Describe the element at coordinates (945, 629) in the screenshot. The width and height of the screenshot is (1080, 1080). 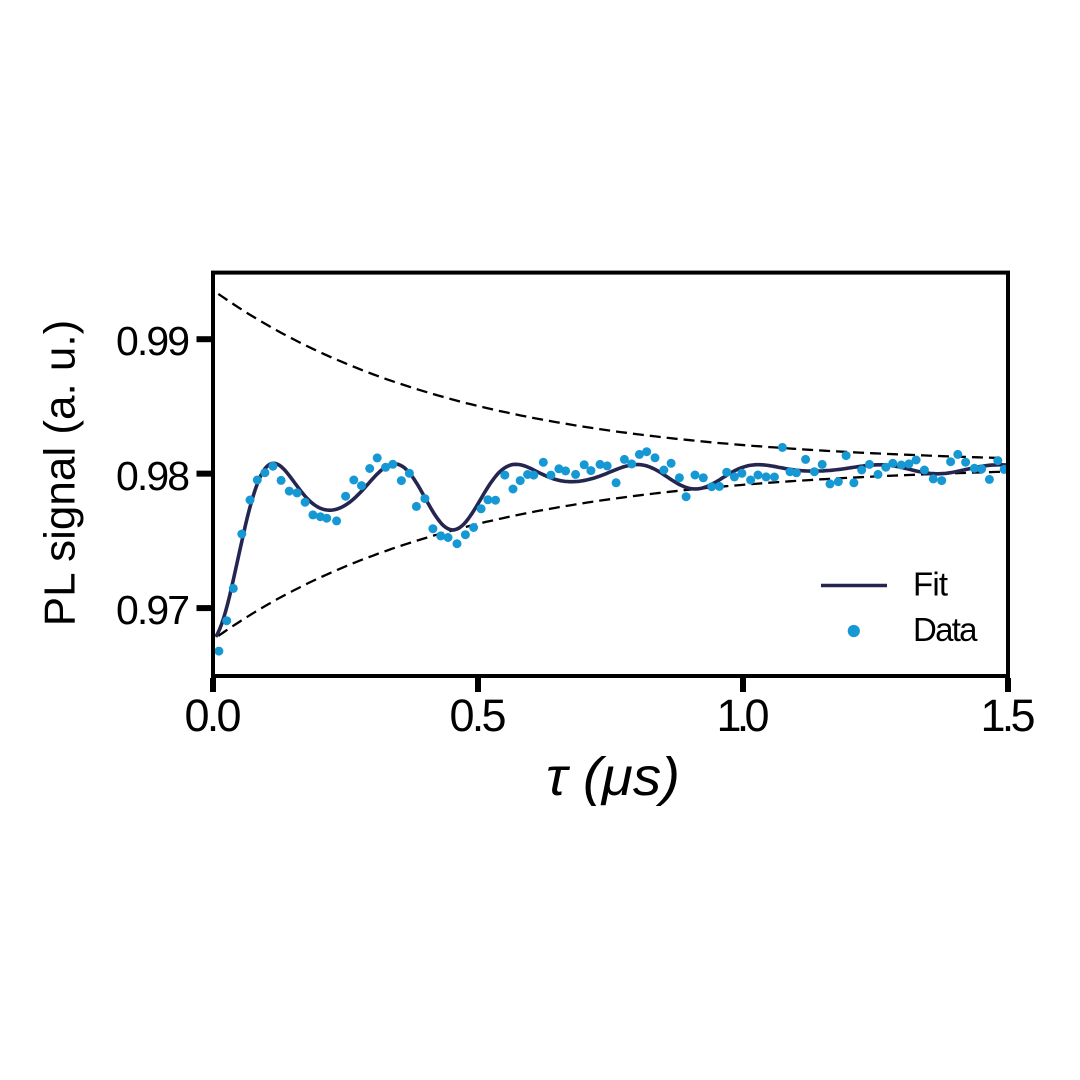
I see `svg-text: Data` at that location.